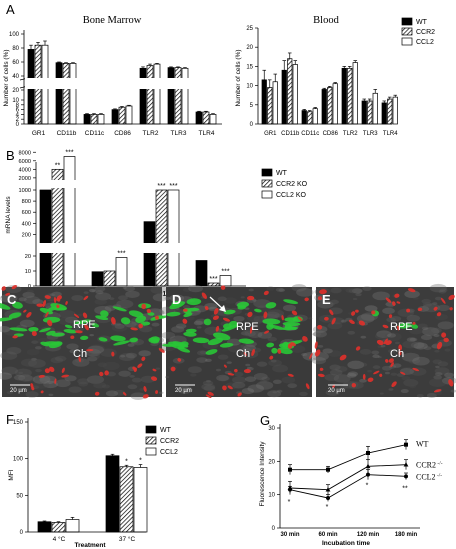 This screenshot has width=456, height=549. Describe the element at coordinates (18, 460) in the screenshot. I see `y-tick-label: 100` at that location.